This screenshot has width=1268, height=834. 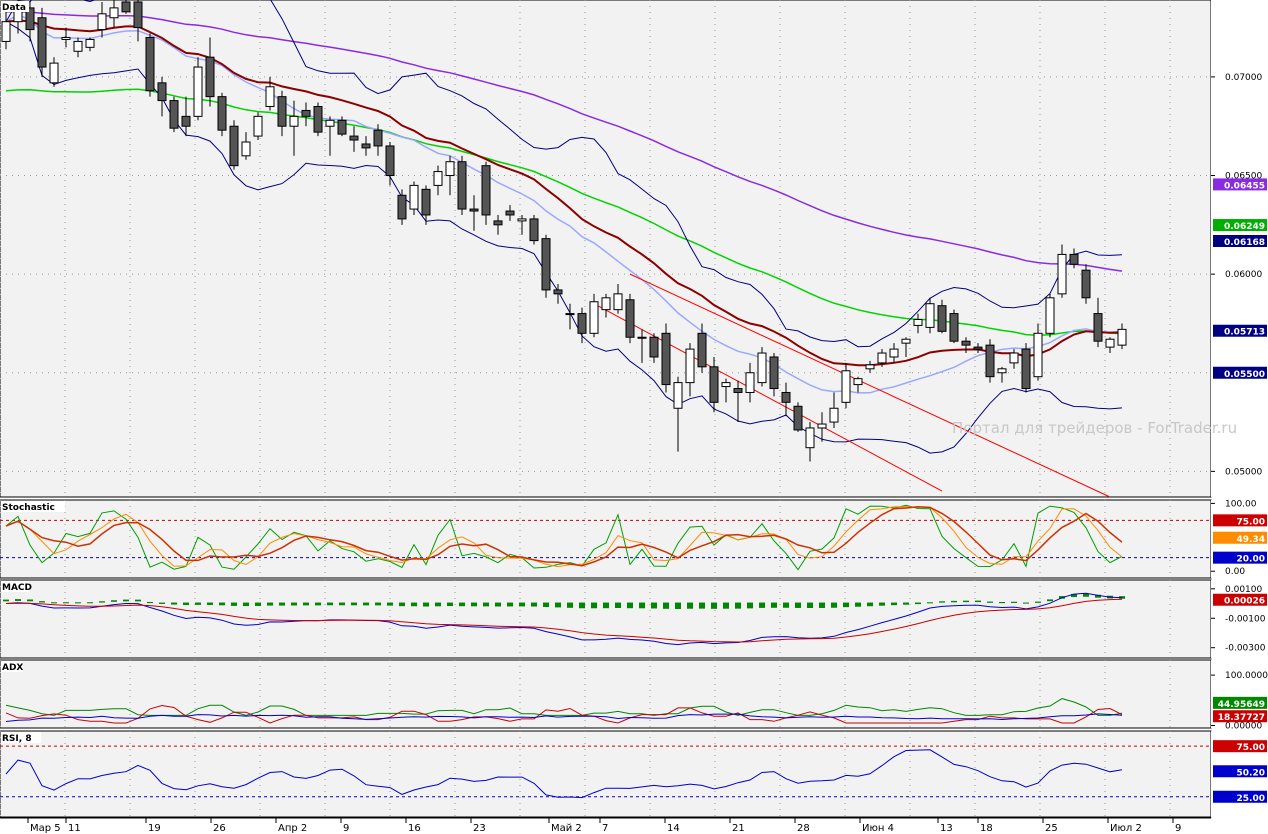 I want to click on x-tick-label: 21, so click(x=738, y=828).